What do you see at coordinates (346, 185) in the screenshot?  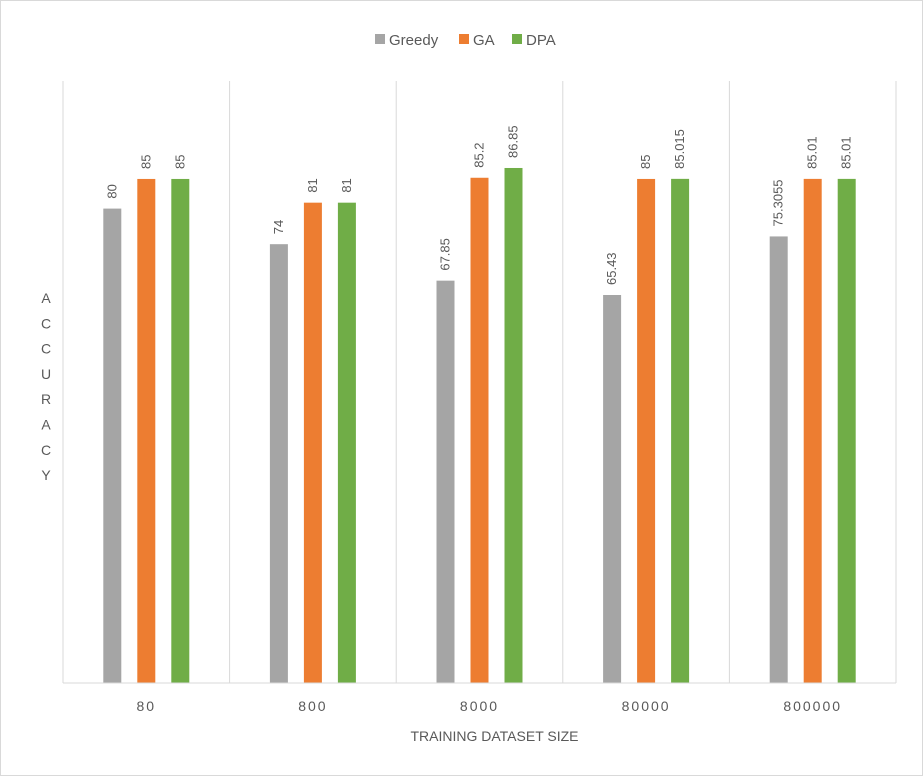 I see `data-label-dpa-800: 81` at bounding box center [346, 185].